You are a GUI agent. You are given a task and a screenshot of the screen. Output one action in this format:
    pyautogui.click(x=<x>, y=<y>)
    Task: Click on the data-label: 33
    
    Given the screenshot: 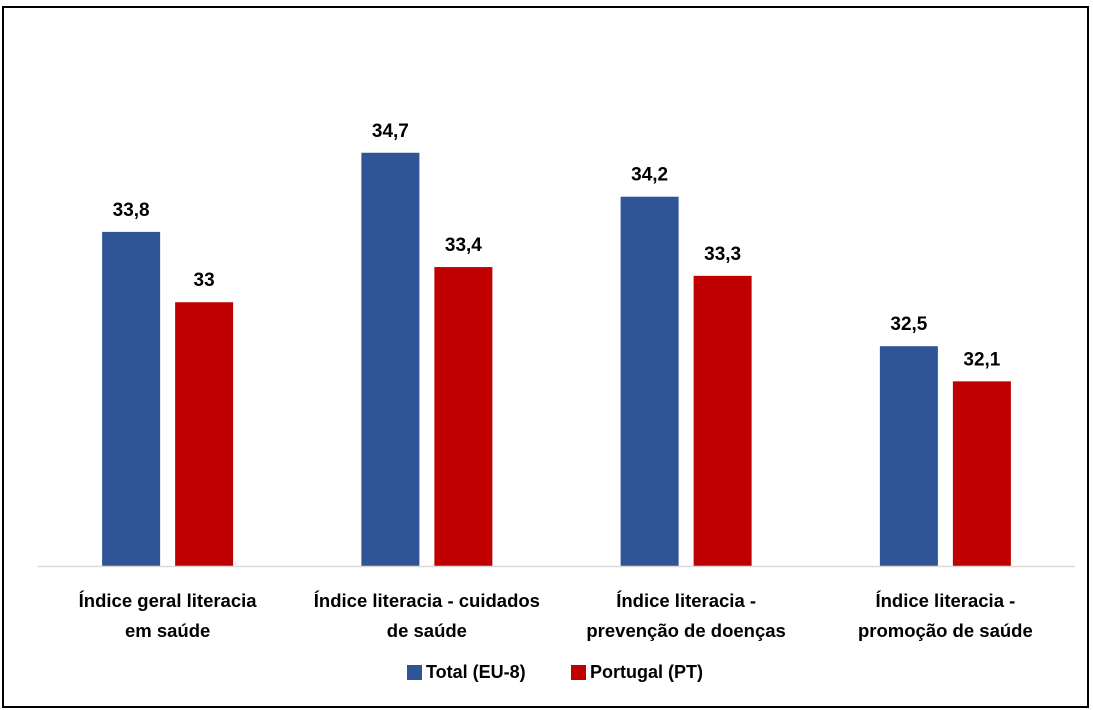 What is the action you would take?
    pyautogui.click(x=204, y=280)
    